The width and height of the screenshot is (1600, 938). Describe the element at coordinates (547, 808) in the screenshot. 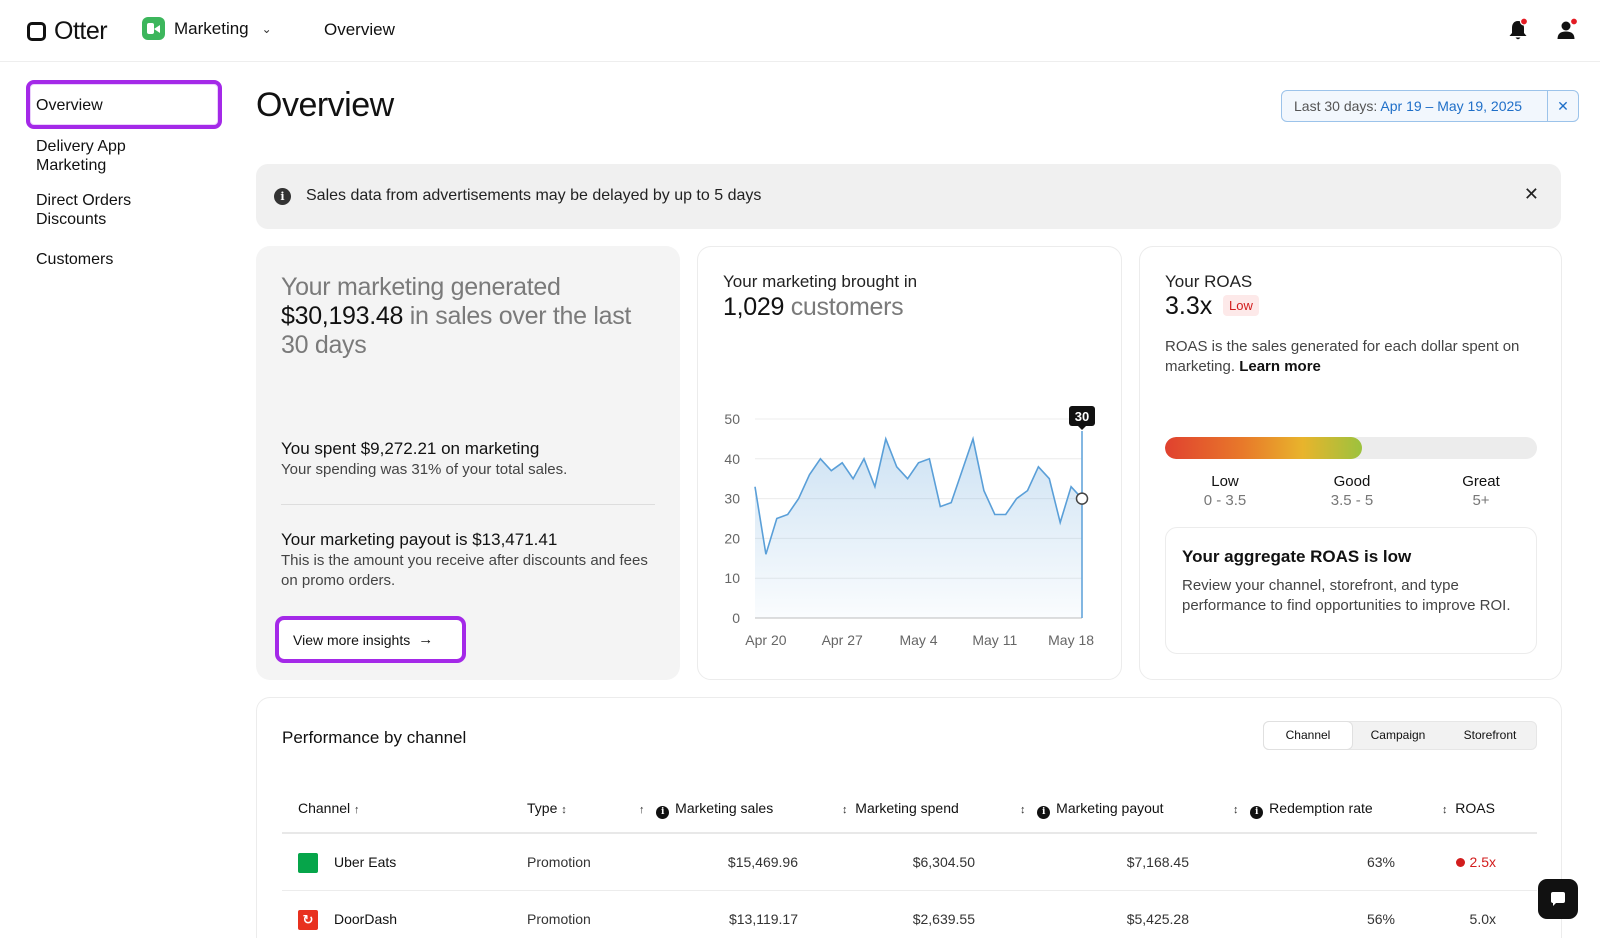

I see `column-type: Type ↕` at that location.